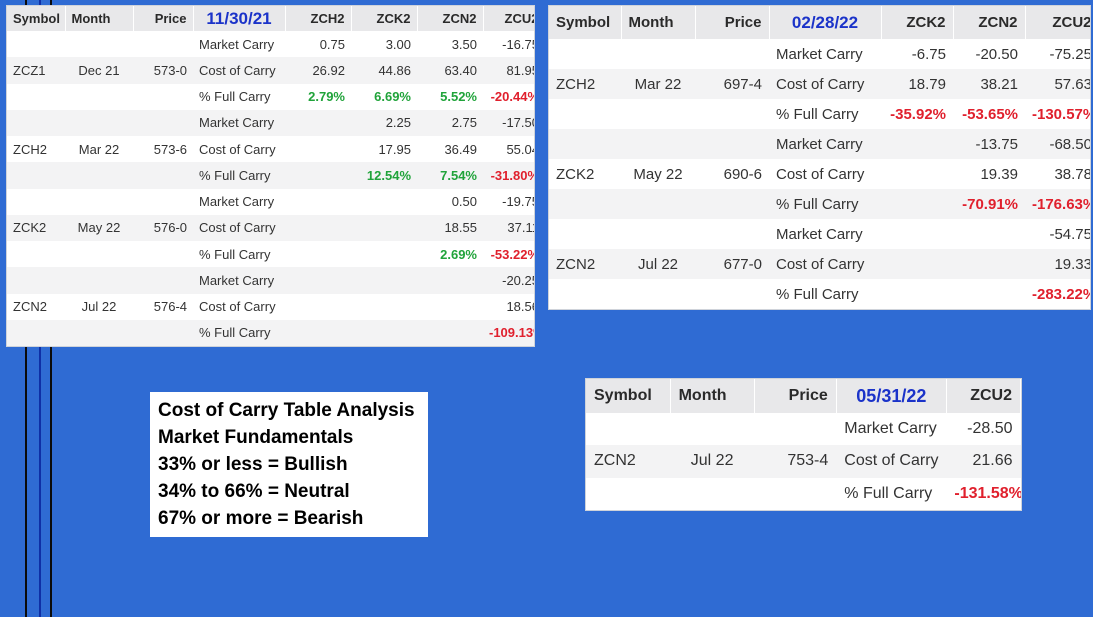 This screenshot has width=1093, height=617. Describe the element at coordinates (819, 234) in the screenshot. I see `table-row: Market Carry -54.75` at that location.